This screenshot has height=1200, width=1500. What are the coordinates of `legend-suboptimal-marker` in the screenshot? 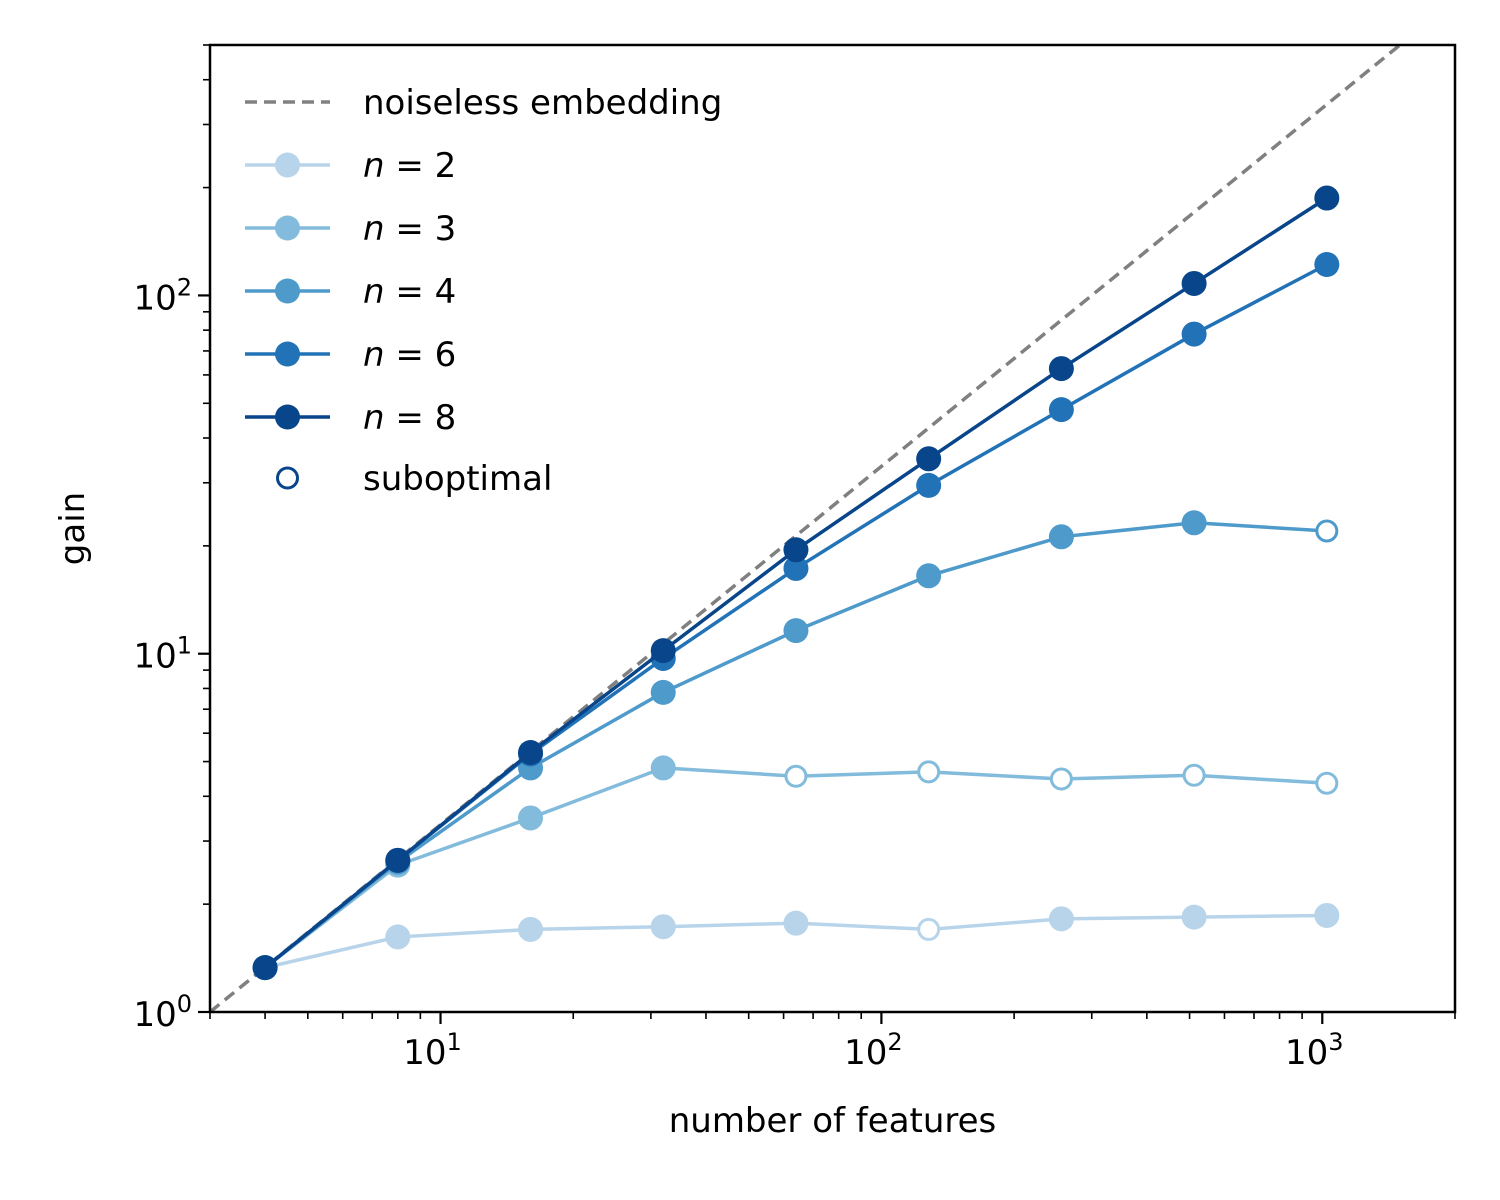 It's located at (287, 478).